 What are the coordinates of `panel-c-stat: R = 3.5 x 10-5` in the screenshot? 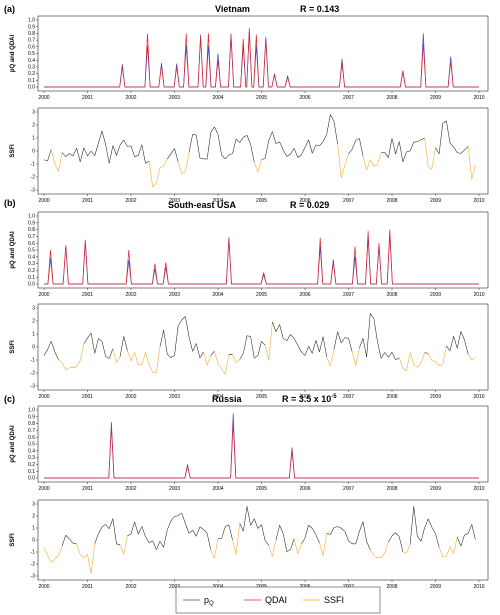 It's located at (309, 399).